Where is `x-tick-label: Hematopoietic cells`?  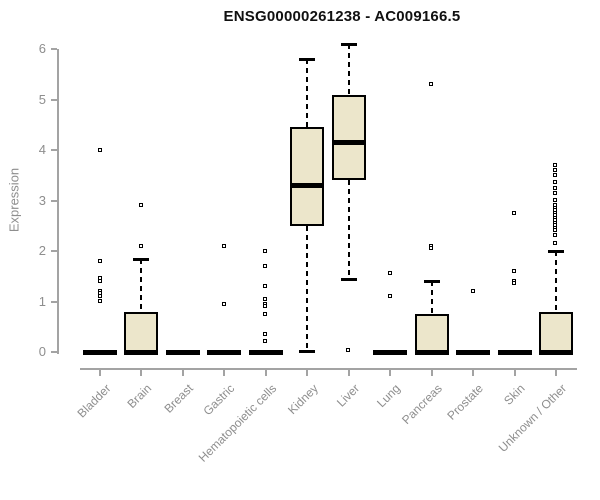 x-tick-label: Hematopoietic cells is located at coordinates (237, 423).